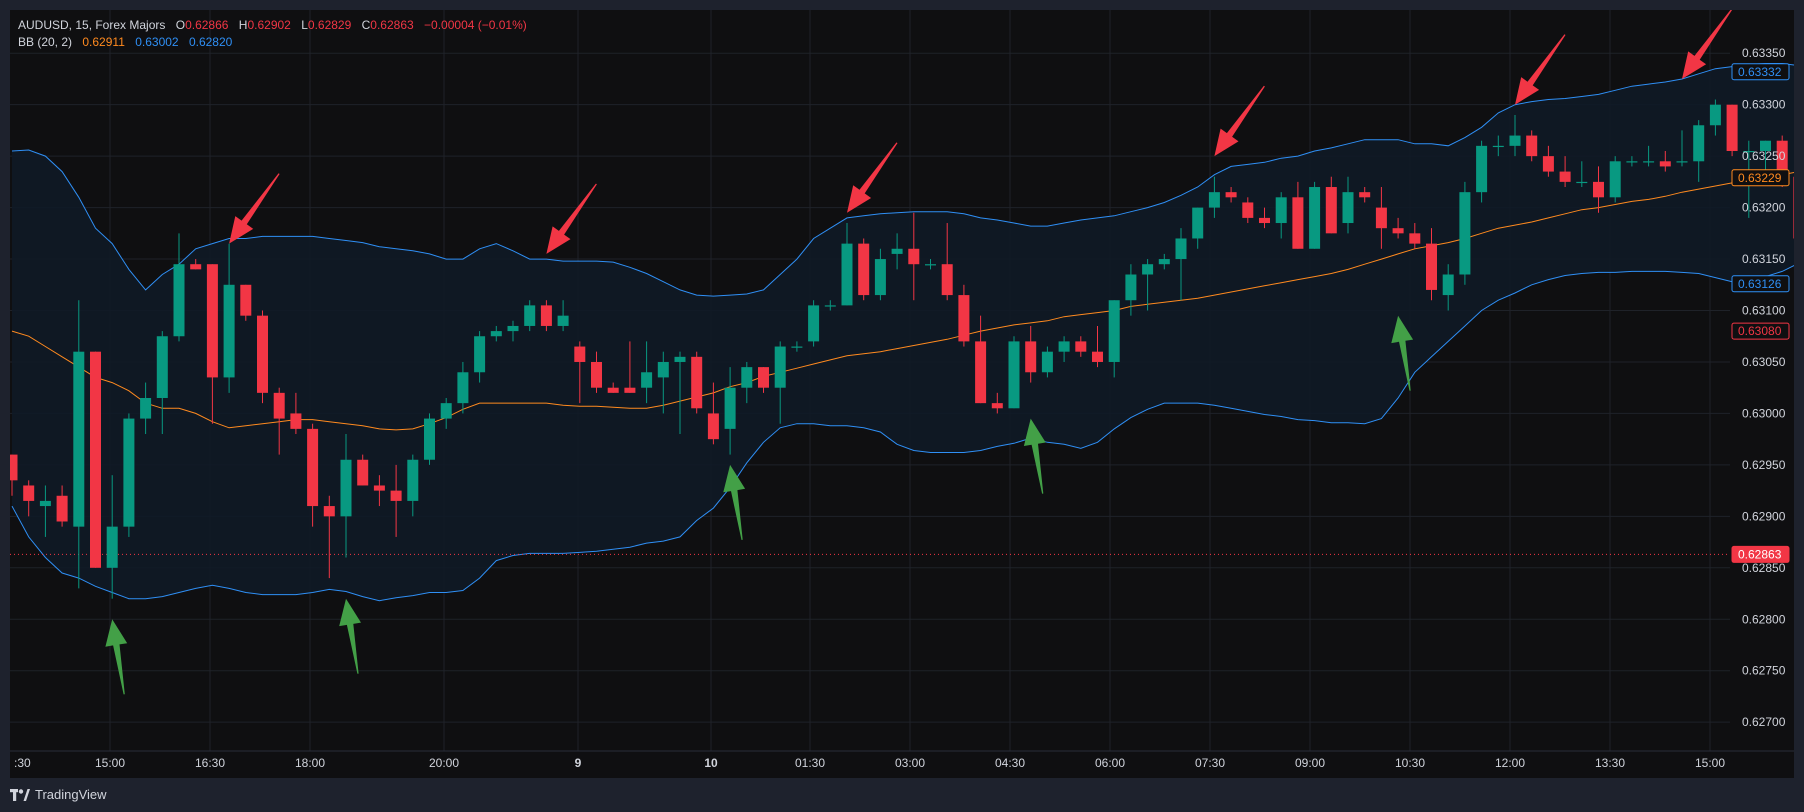 Image resolution: width=1804 pixels, height=812 pixels. What do you see at coordinates (444, 763) in the screenshot?
I see `time-tick-label: 20:00` at bounding box center [444, 763].